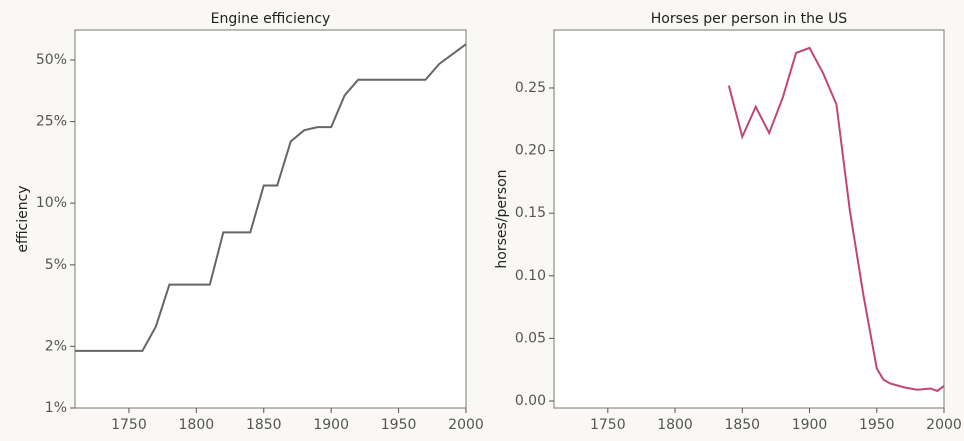 This screenshot has width=964, height=441. What do you see at coordinates (271, 19) in the screenshot?
I see `chart-title: Engine efficiency` at bounding box center [271, 19].